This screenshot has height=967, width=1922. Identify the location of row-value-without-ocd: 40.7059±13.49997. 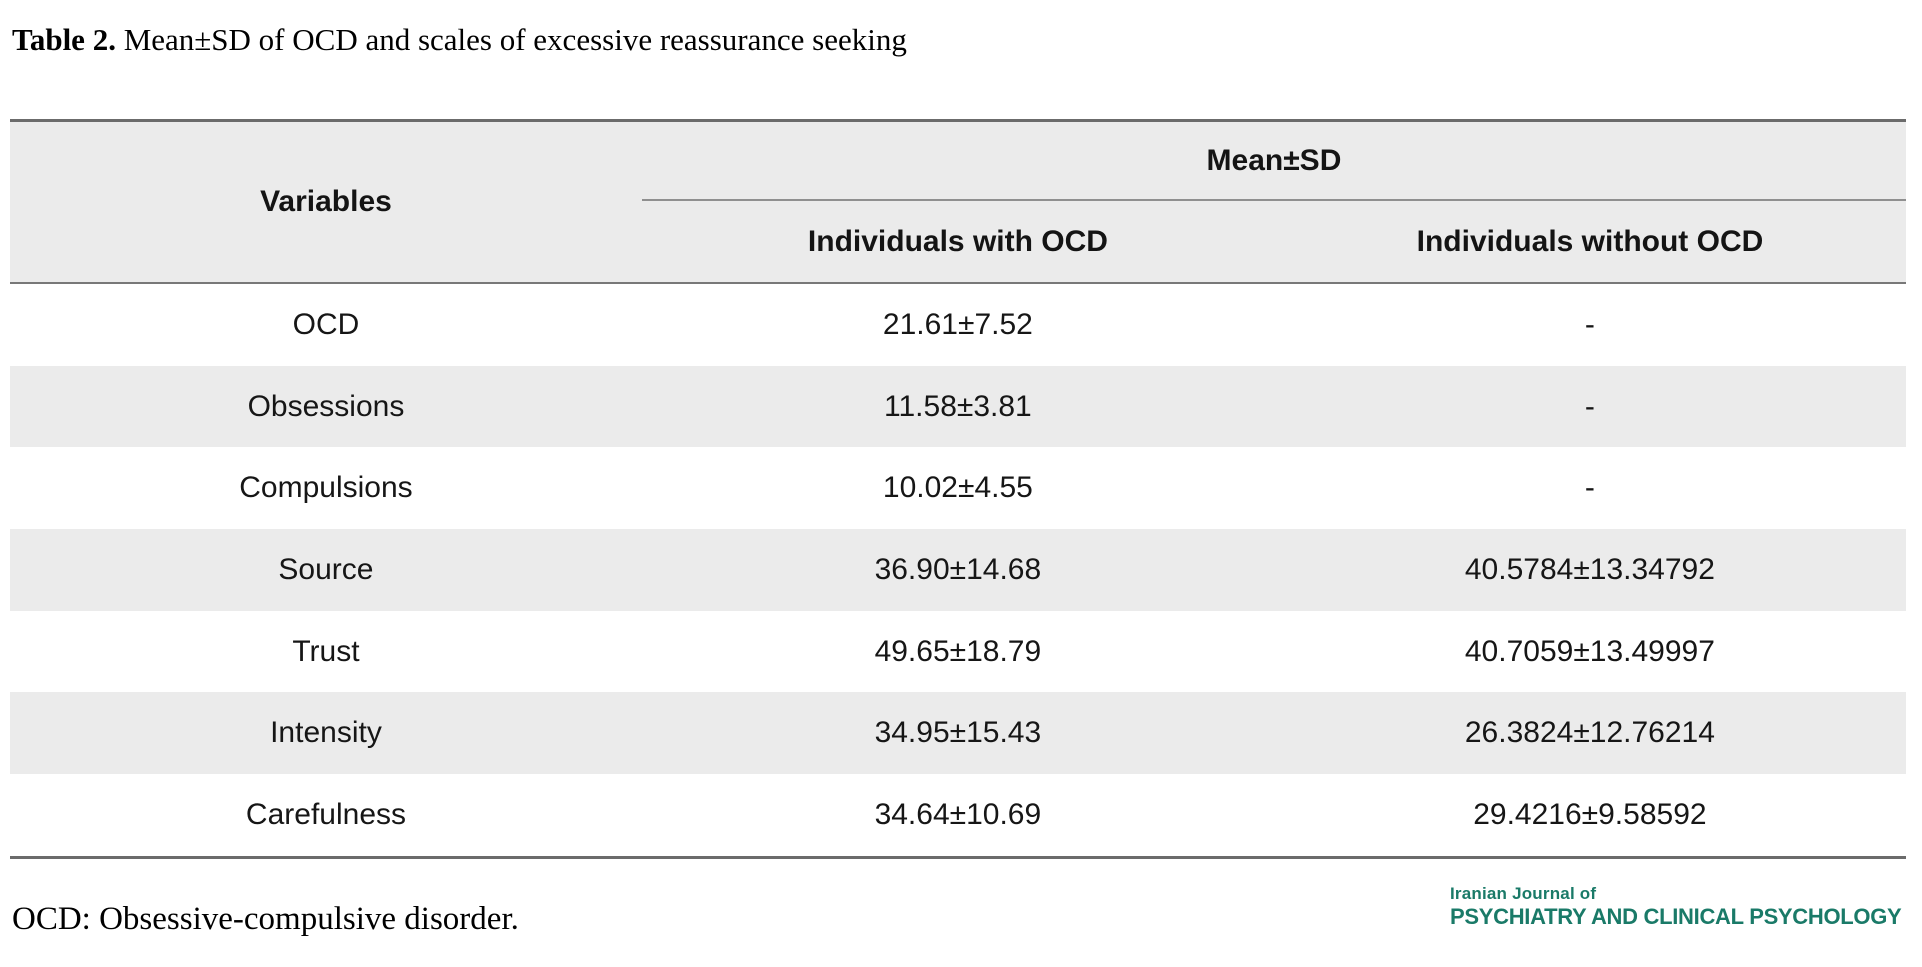
(1589, 651).